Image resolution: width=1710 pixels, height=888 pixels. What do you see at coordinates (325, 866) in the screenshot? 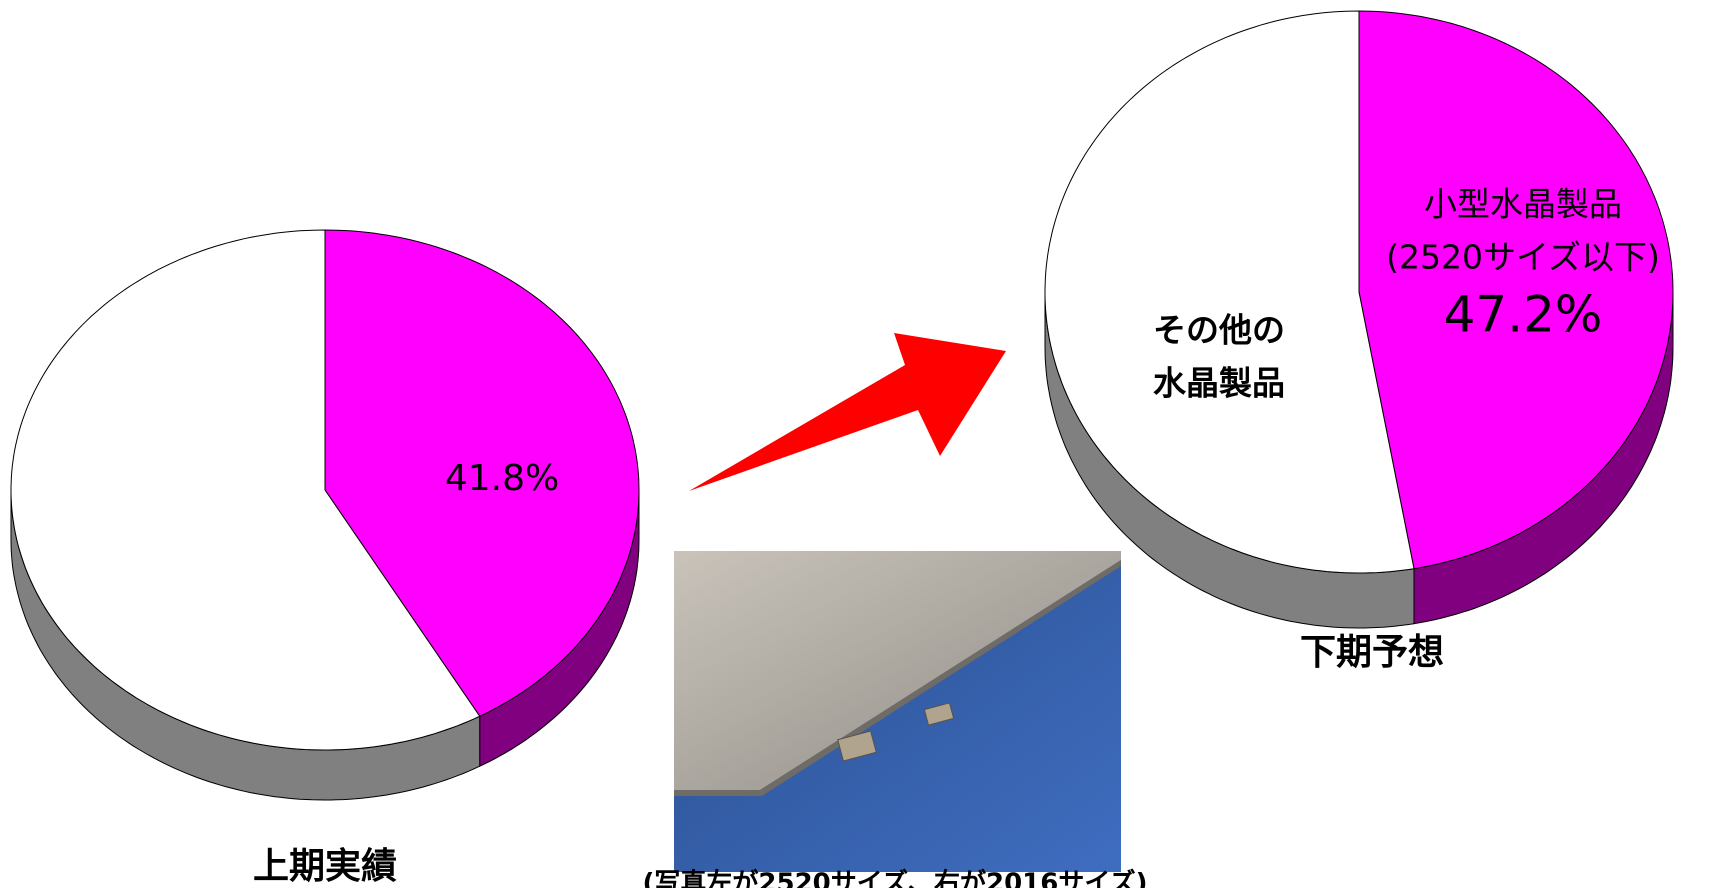
I see `pie-title: 上期実績` at bounding box center [325, 866].